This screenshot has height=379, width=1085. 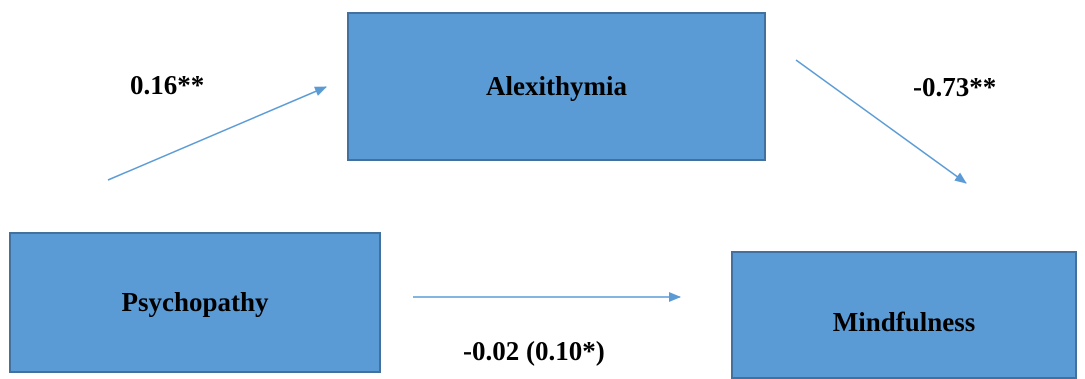 I want to click on node-mindfulness: Mindfulness, so click(x=904, y=315).